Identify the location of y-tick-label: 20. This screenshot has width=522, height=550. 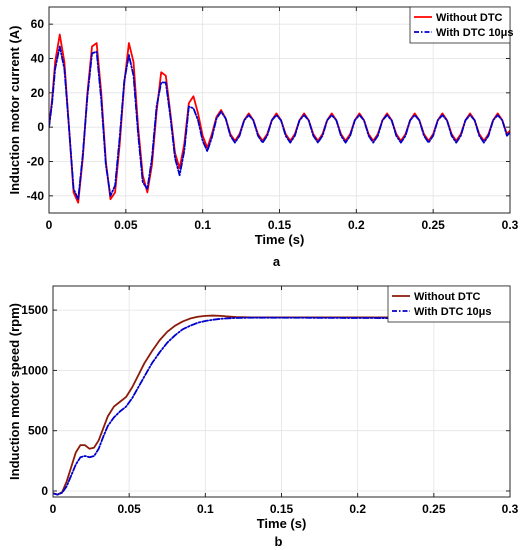
(38, 93).